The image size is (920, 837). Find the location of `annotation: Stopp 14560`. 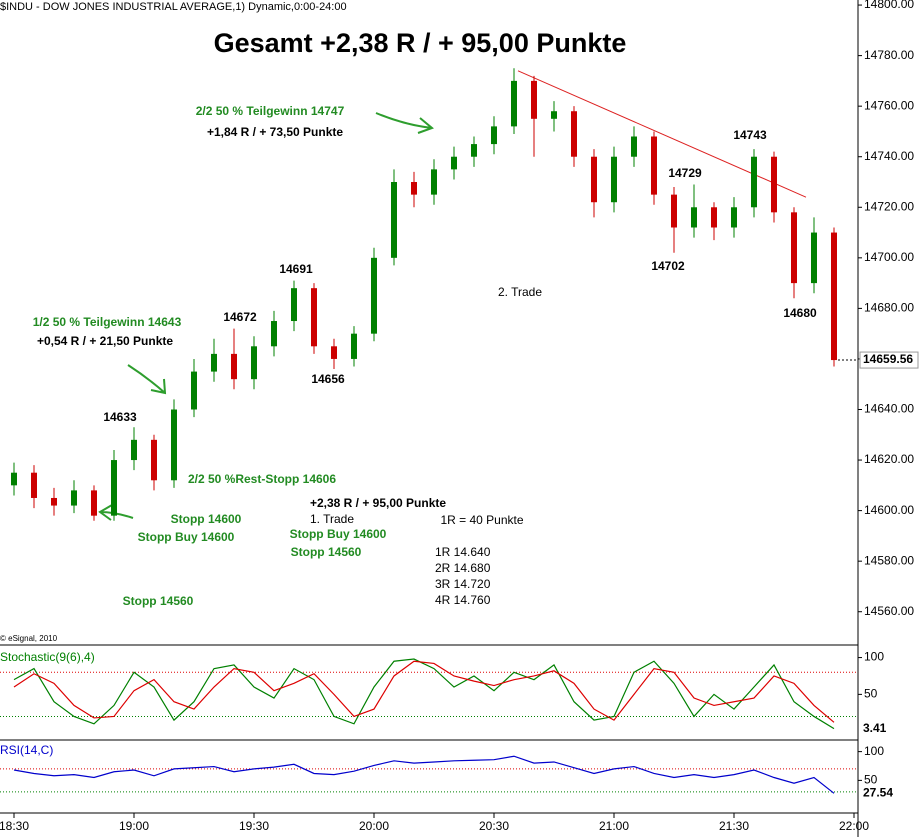

annotation: Stopp 14560 is located at coordinates (158, 601).